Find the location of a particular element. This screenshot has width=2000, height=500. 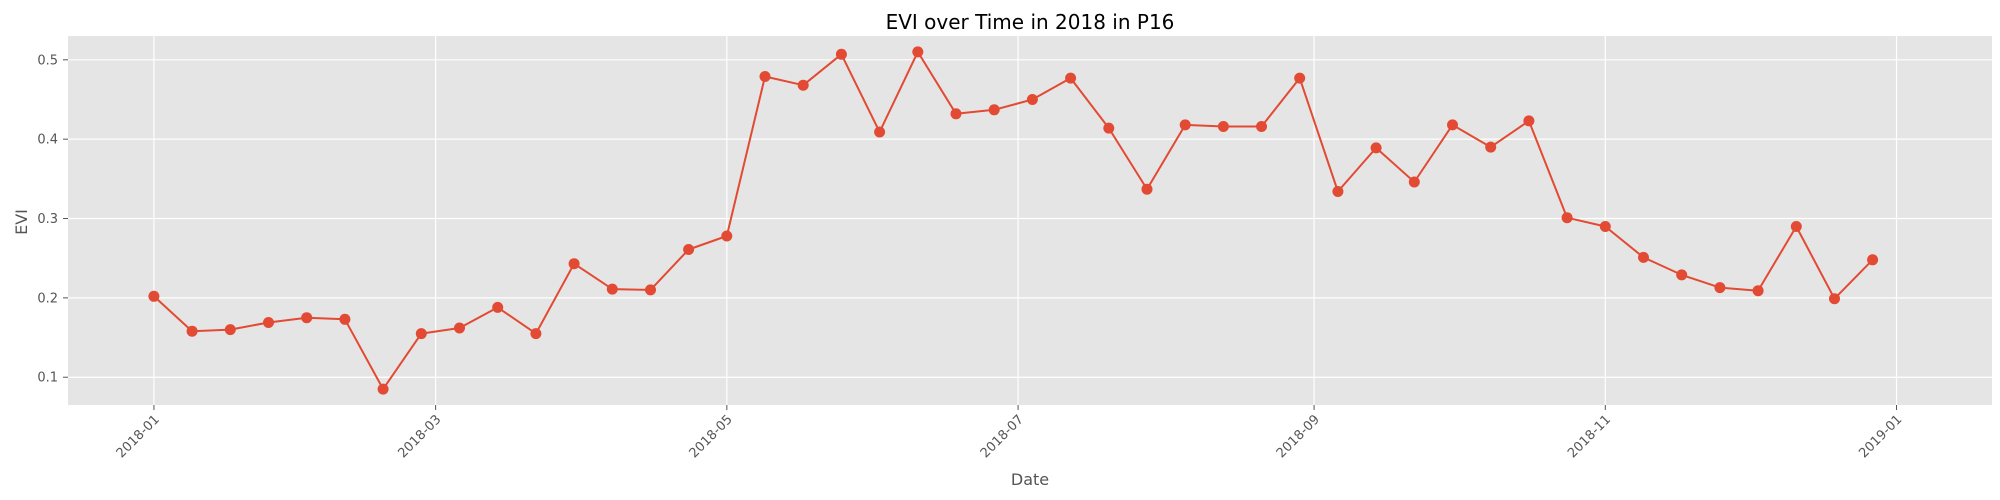

y-tick-label: 0.2 is located at coordinates (47, 298).